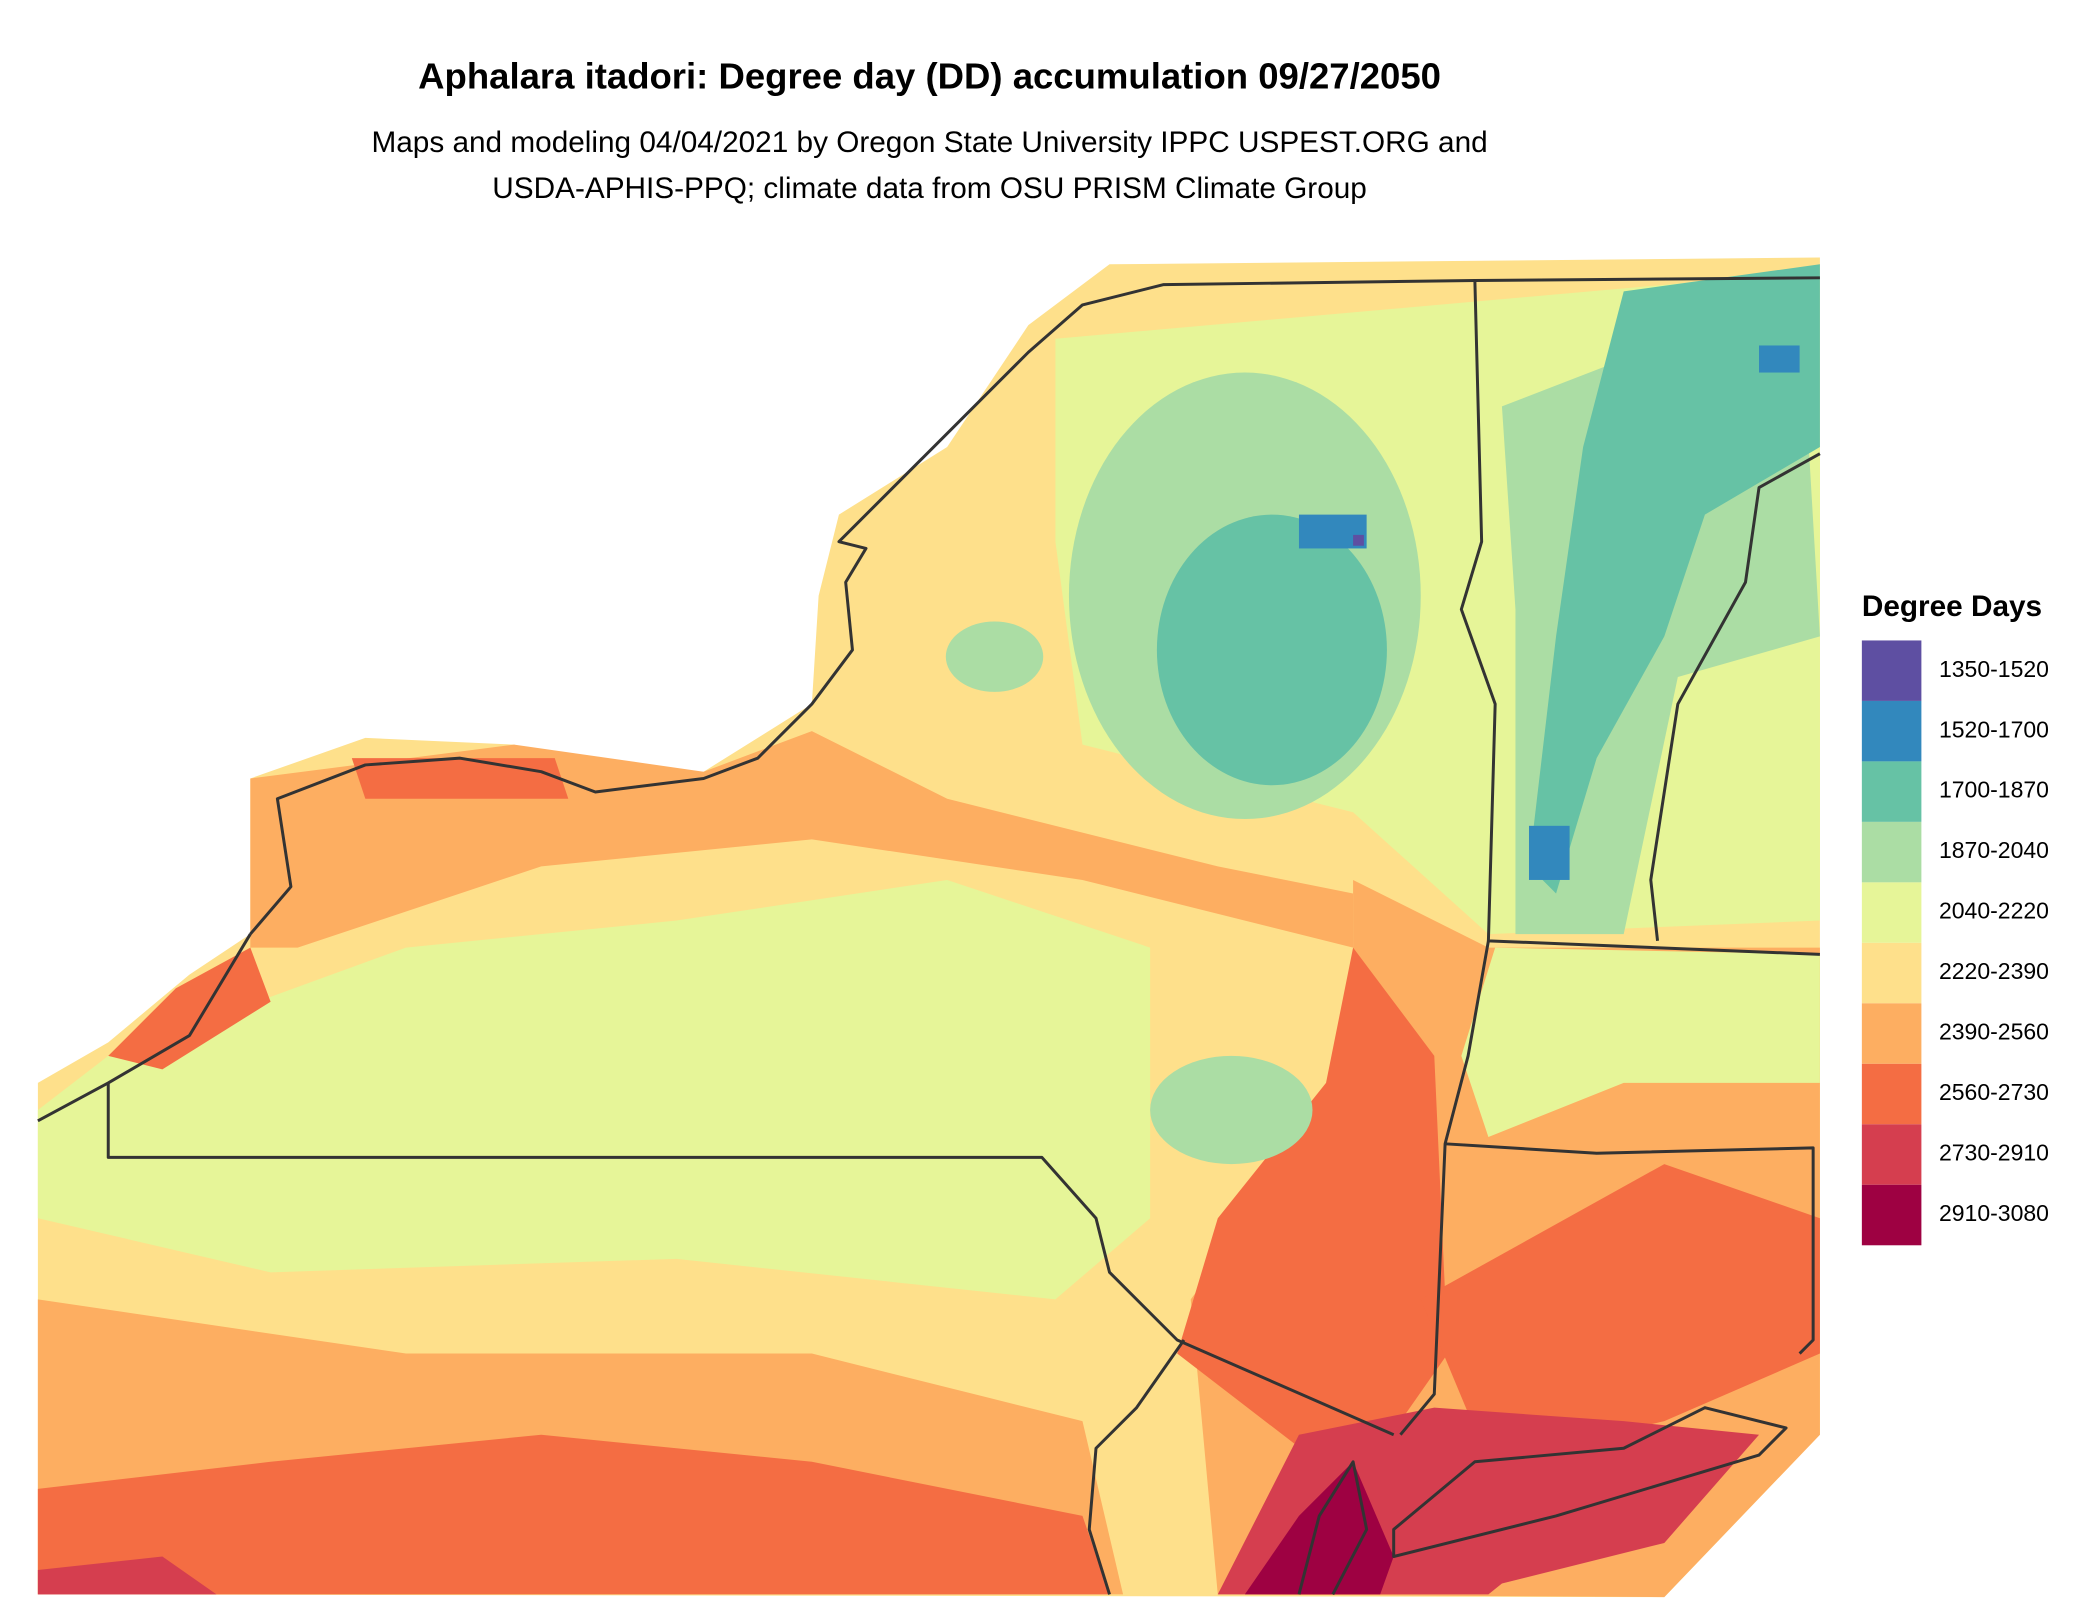 This screenshot has height=1607, width=2100. I want to click on legend-title: Degree Days, so click(1952, 606).